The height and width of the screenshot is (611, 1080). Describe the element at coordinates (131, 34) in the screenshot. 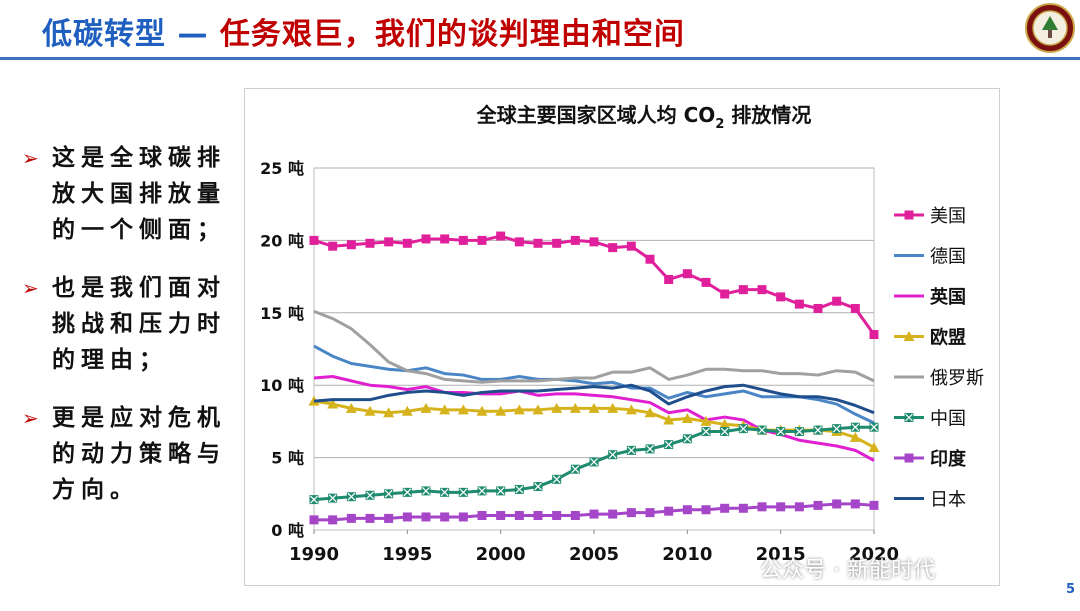

I see `page-title-part1: 低碳转型 —` at that location.